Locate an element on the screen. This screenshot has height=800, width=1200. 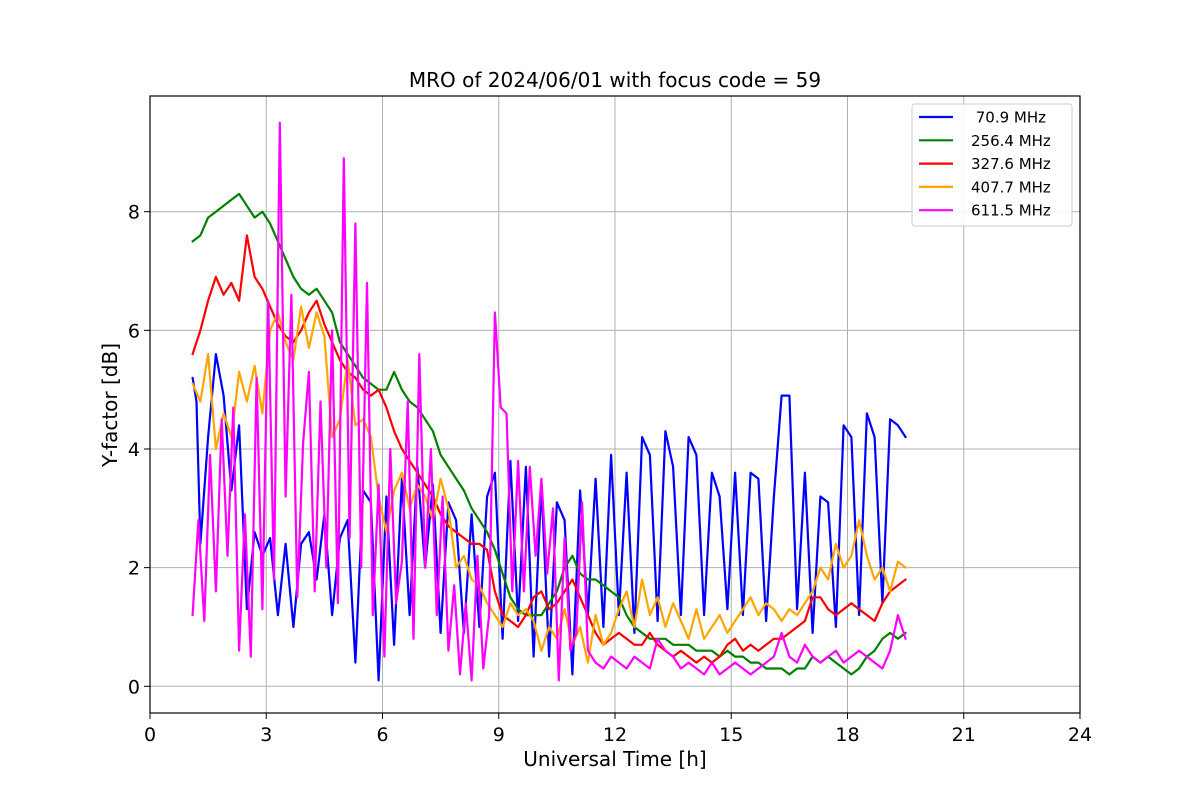
x-tick-label: 6 is located at coordinates (382, 735).